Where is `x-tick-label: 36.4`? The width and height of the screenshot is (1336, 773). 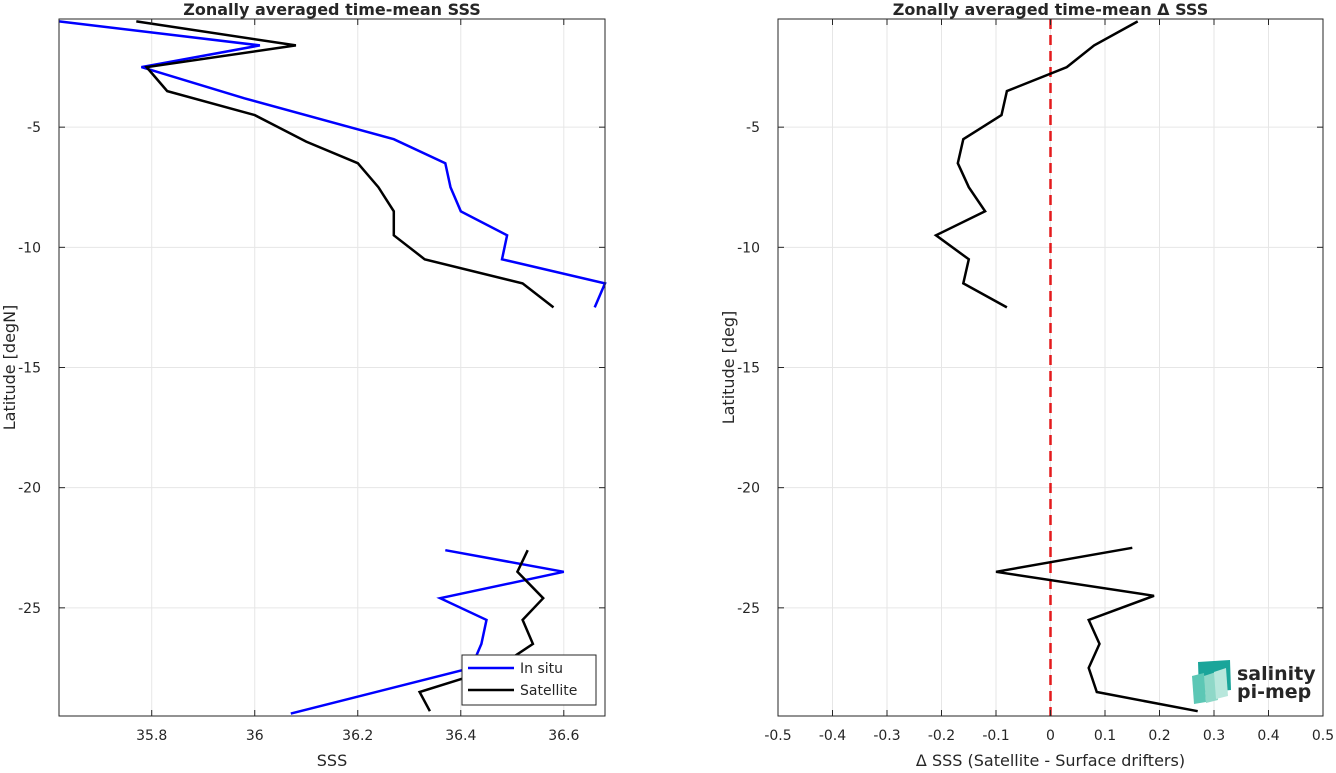 x-tick-label: 36.4 is located at coordinates (460, 736).